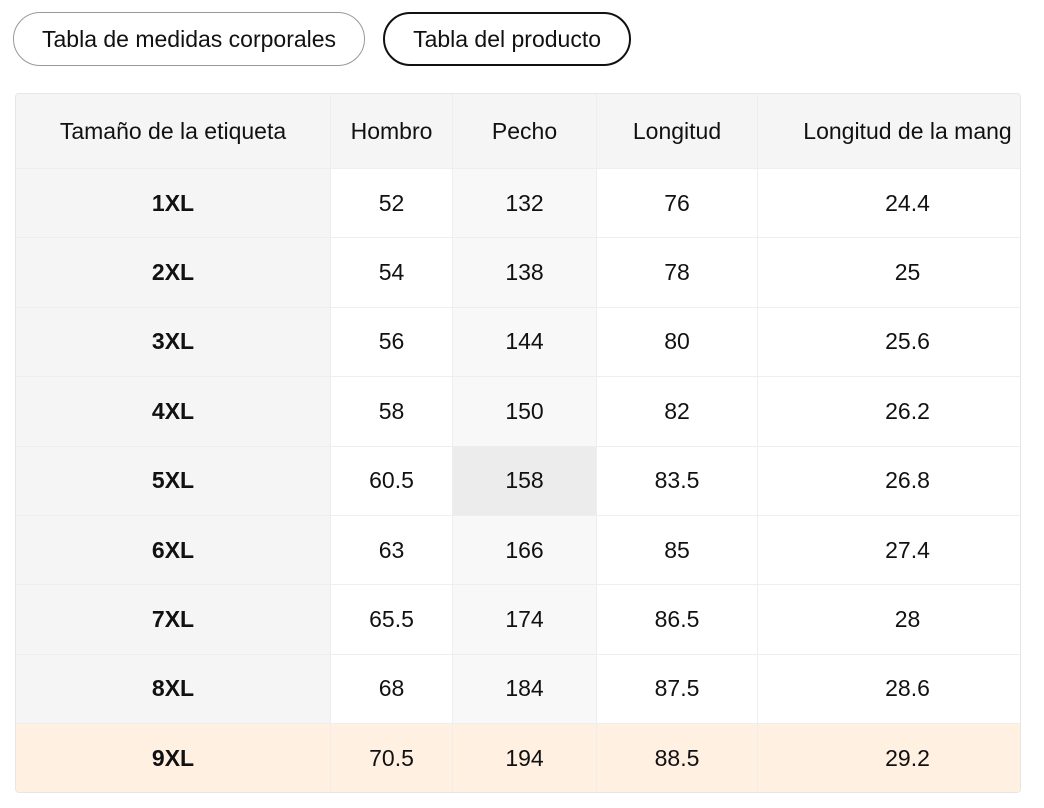 The width and height of the screenshot is (1044, 808). I want to click on measure-cell: 26.8, so click(889, 481).